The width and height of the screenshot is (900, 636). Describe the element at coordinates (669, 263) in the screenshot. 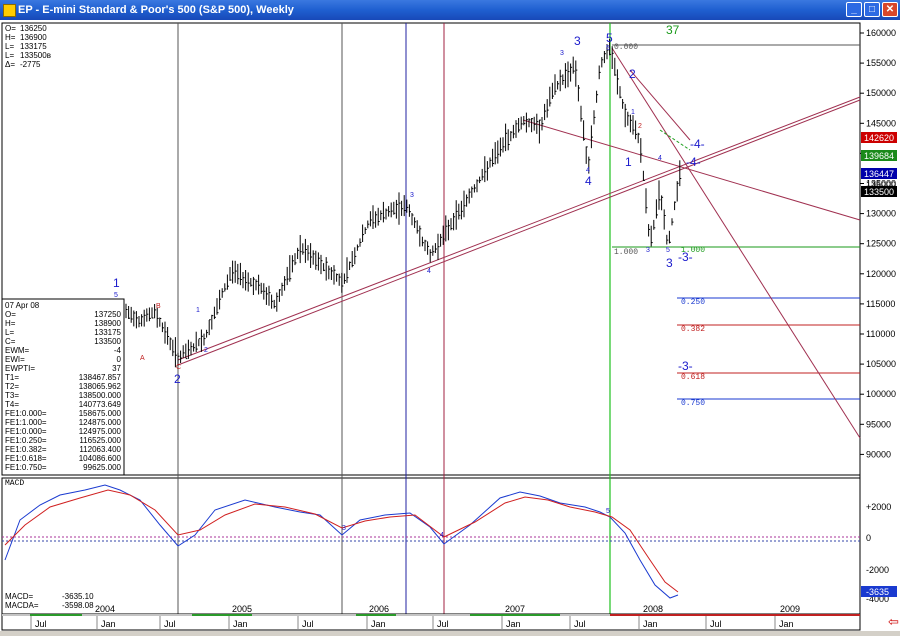

I see `wave-label: 3` at that location.